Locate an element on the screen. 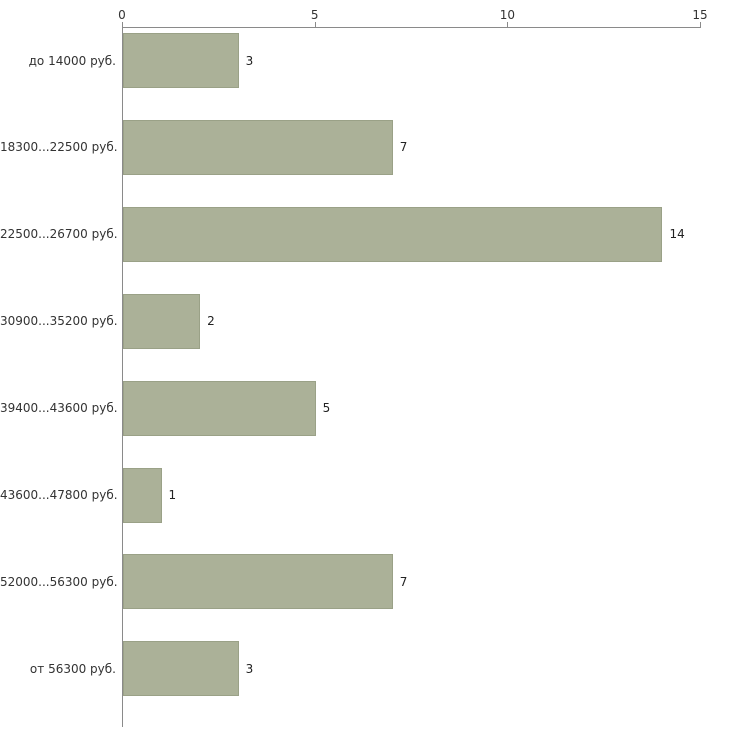 This screenshot has height=730, width=730. value-label: 1 is located at coordinates (172, 495).